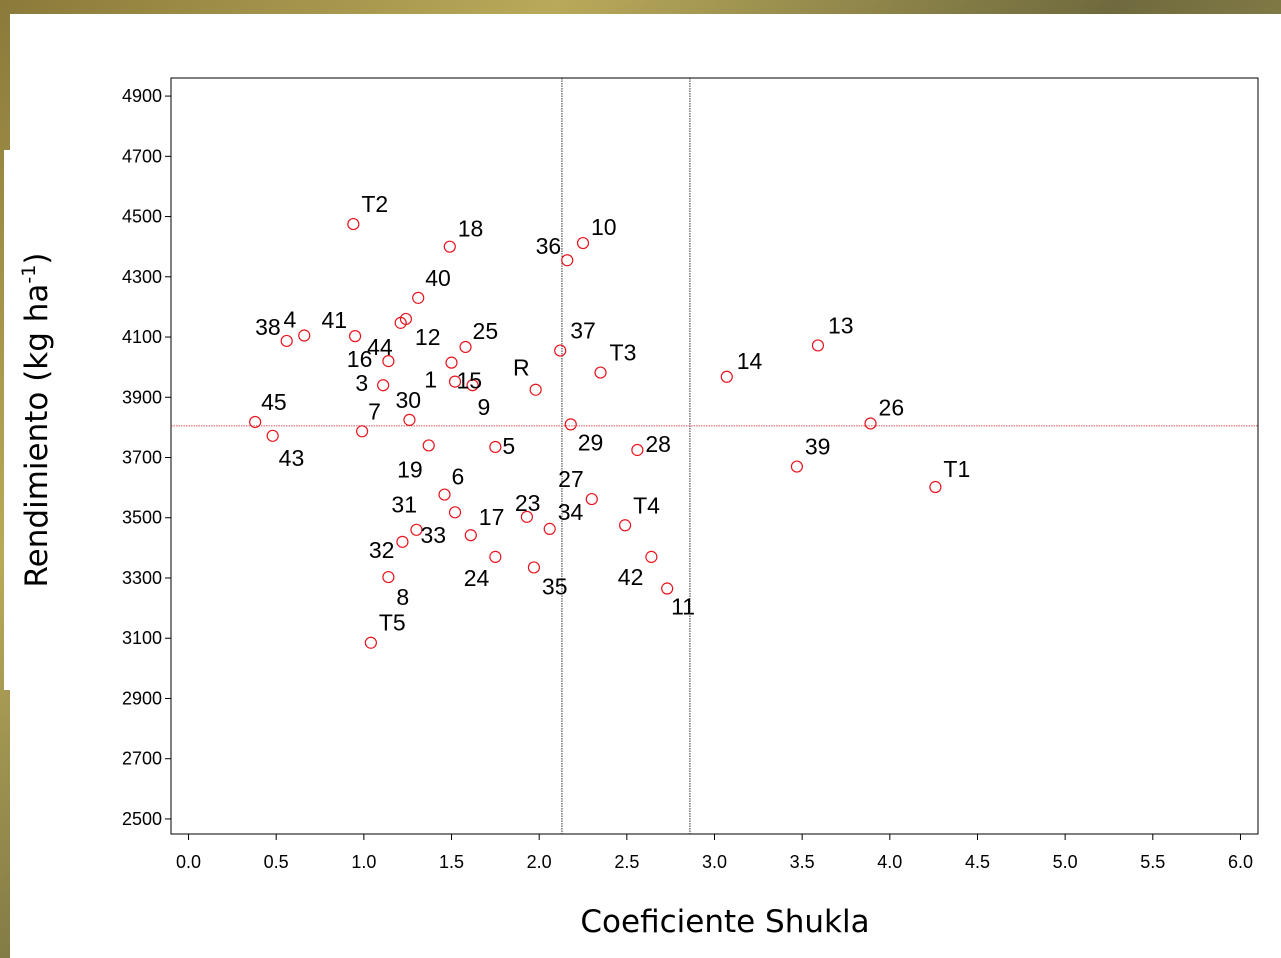  Describe the element at coordinates (142, 819) in the screenshot. I see `y-tick-label: 2500` at that location.